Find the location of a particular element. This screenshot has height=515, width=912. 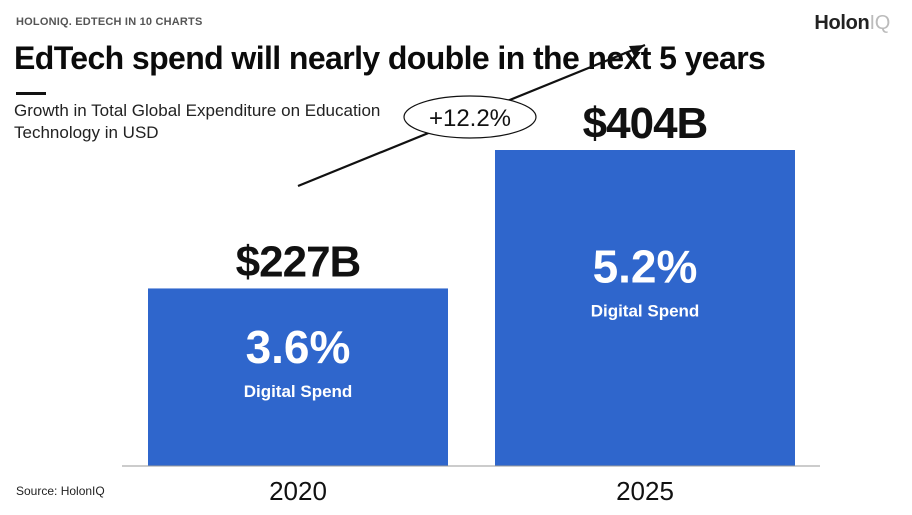

source-note: Source: HolonIQ is located at coordinates (60, 491).